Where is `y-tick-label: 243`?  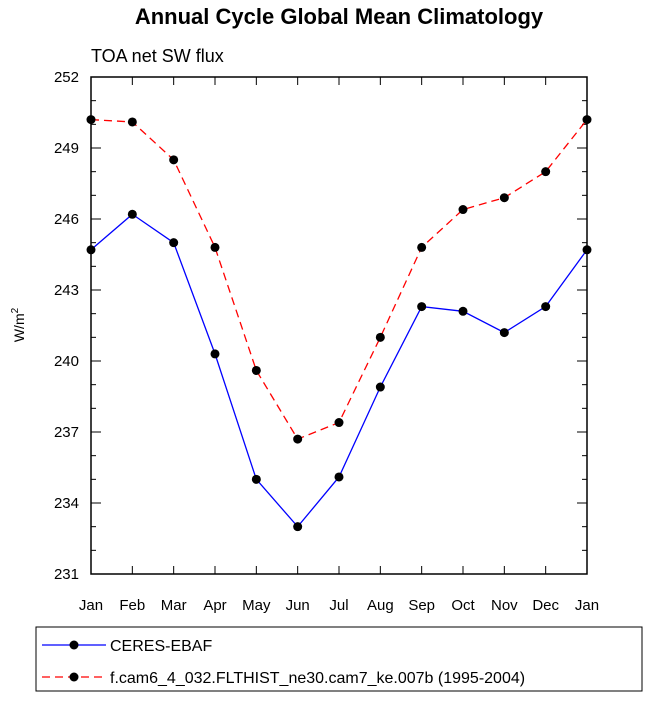
y-tick-label: 243 is located at coordinates (66, 290).